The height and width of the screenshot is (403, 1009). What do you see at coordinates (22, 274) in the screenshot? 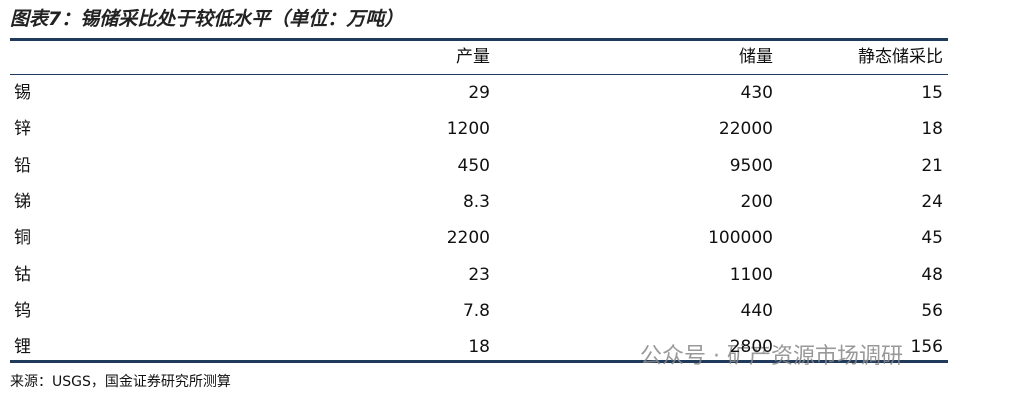
I see `row-label: 钴` at bounding box center [22, 274].